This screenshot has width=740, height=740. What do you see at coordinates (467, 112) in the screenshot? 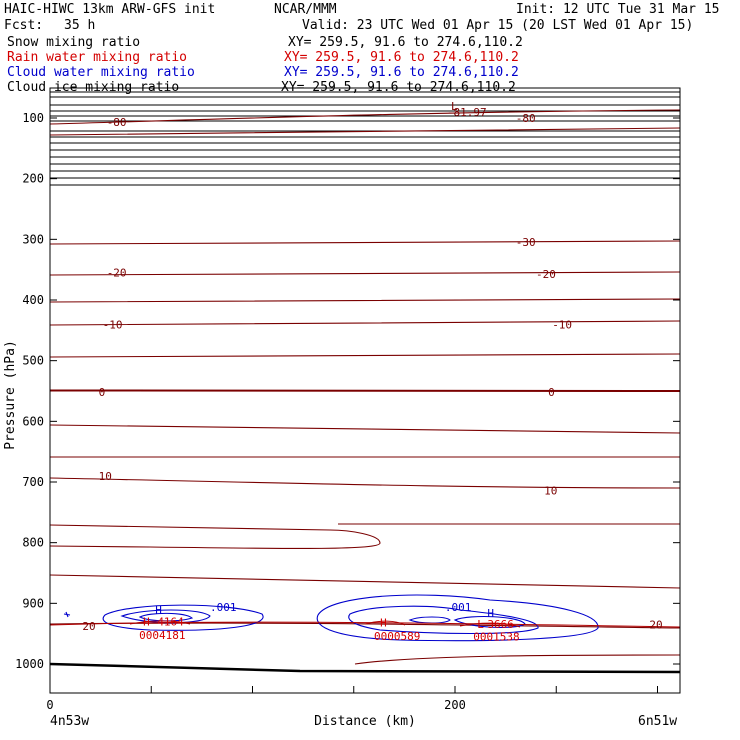
I see `isotherm-label: -81.97` at bounding box center [467, 112].